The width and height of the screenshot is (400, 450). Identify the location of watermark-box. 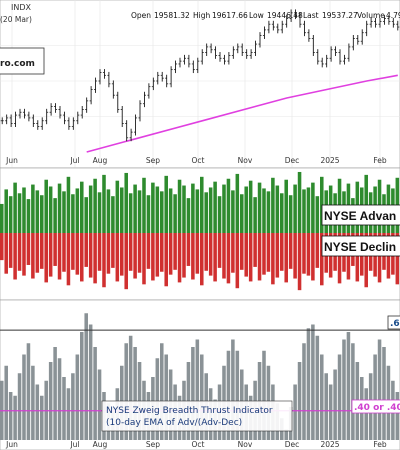
(22, 61).